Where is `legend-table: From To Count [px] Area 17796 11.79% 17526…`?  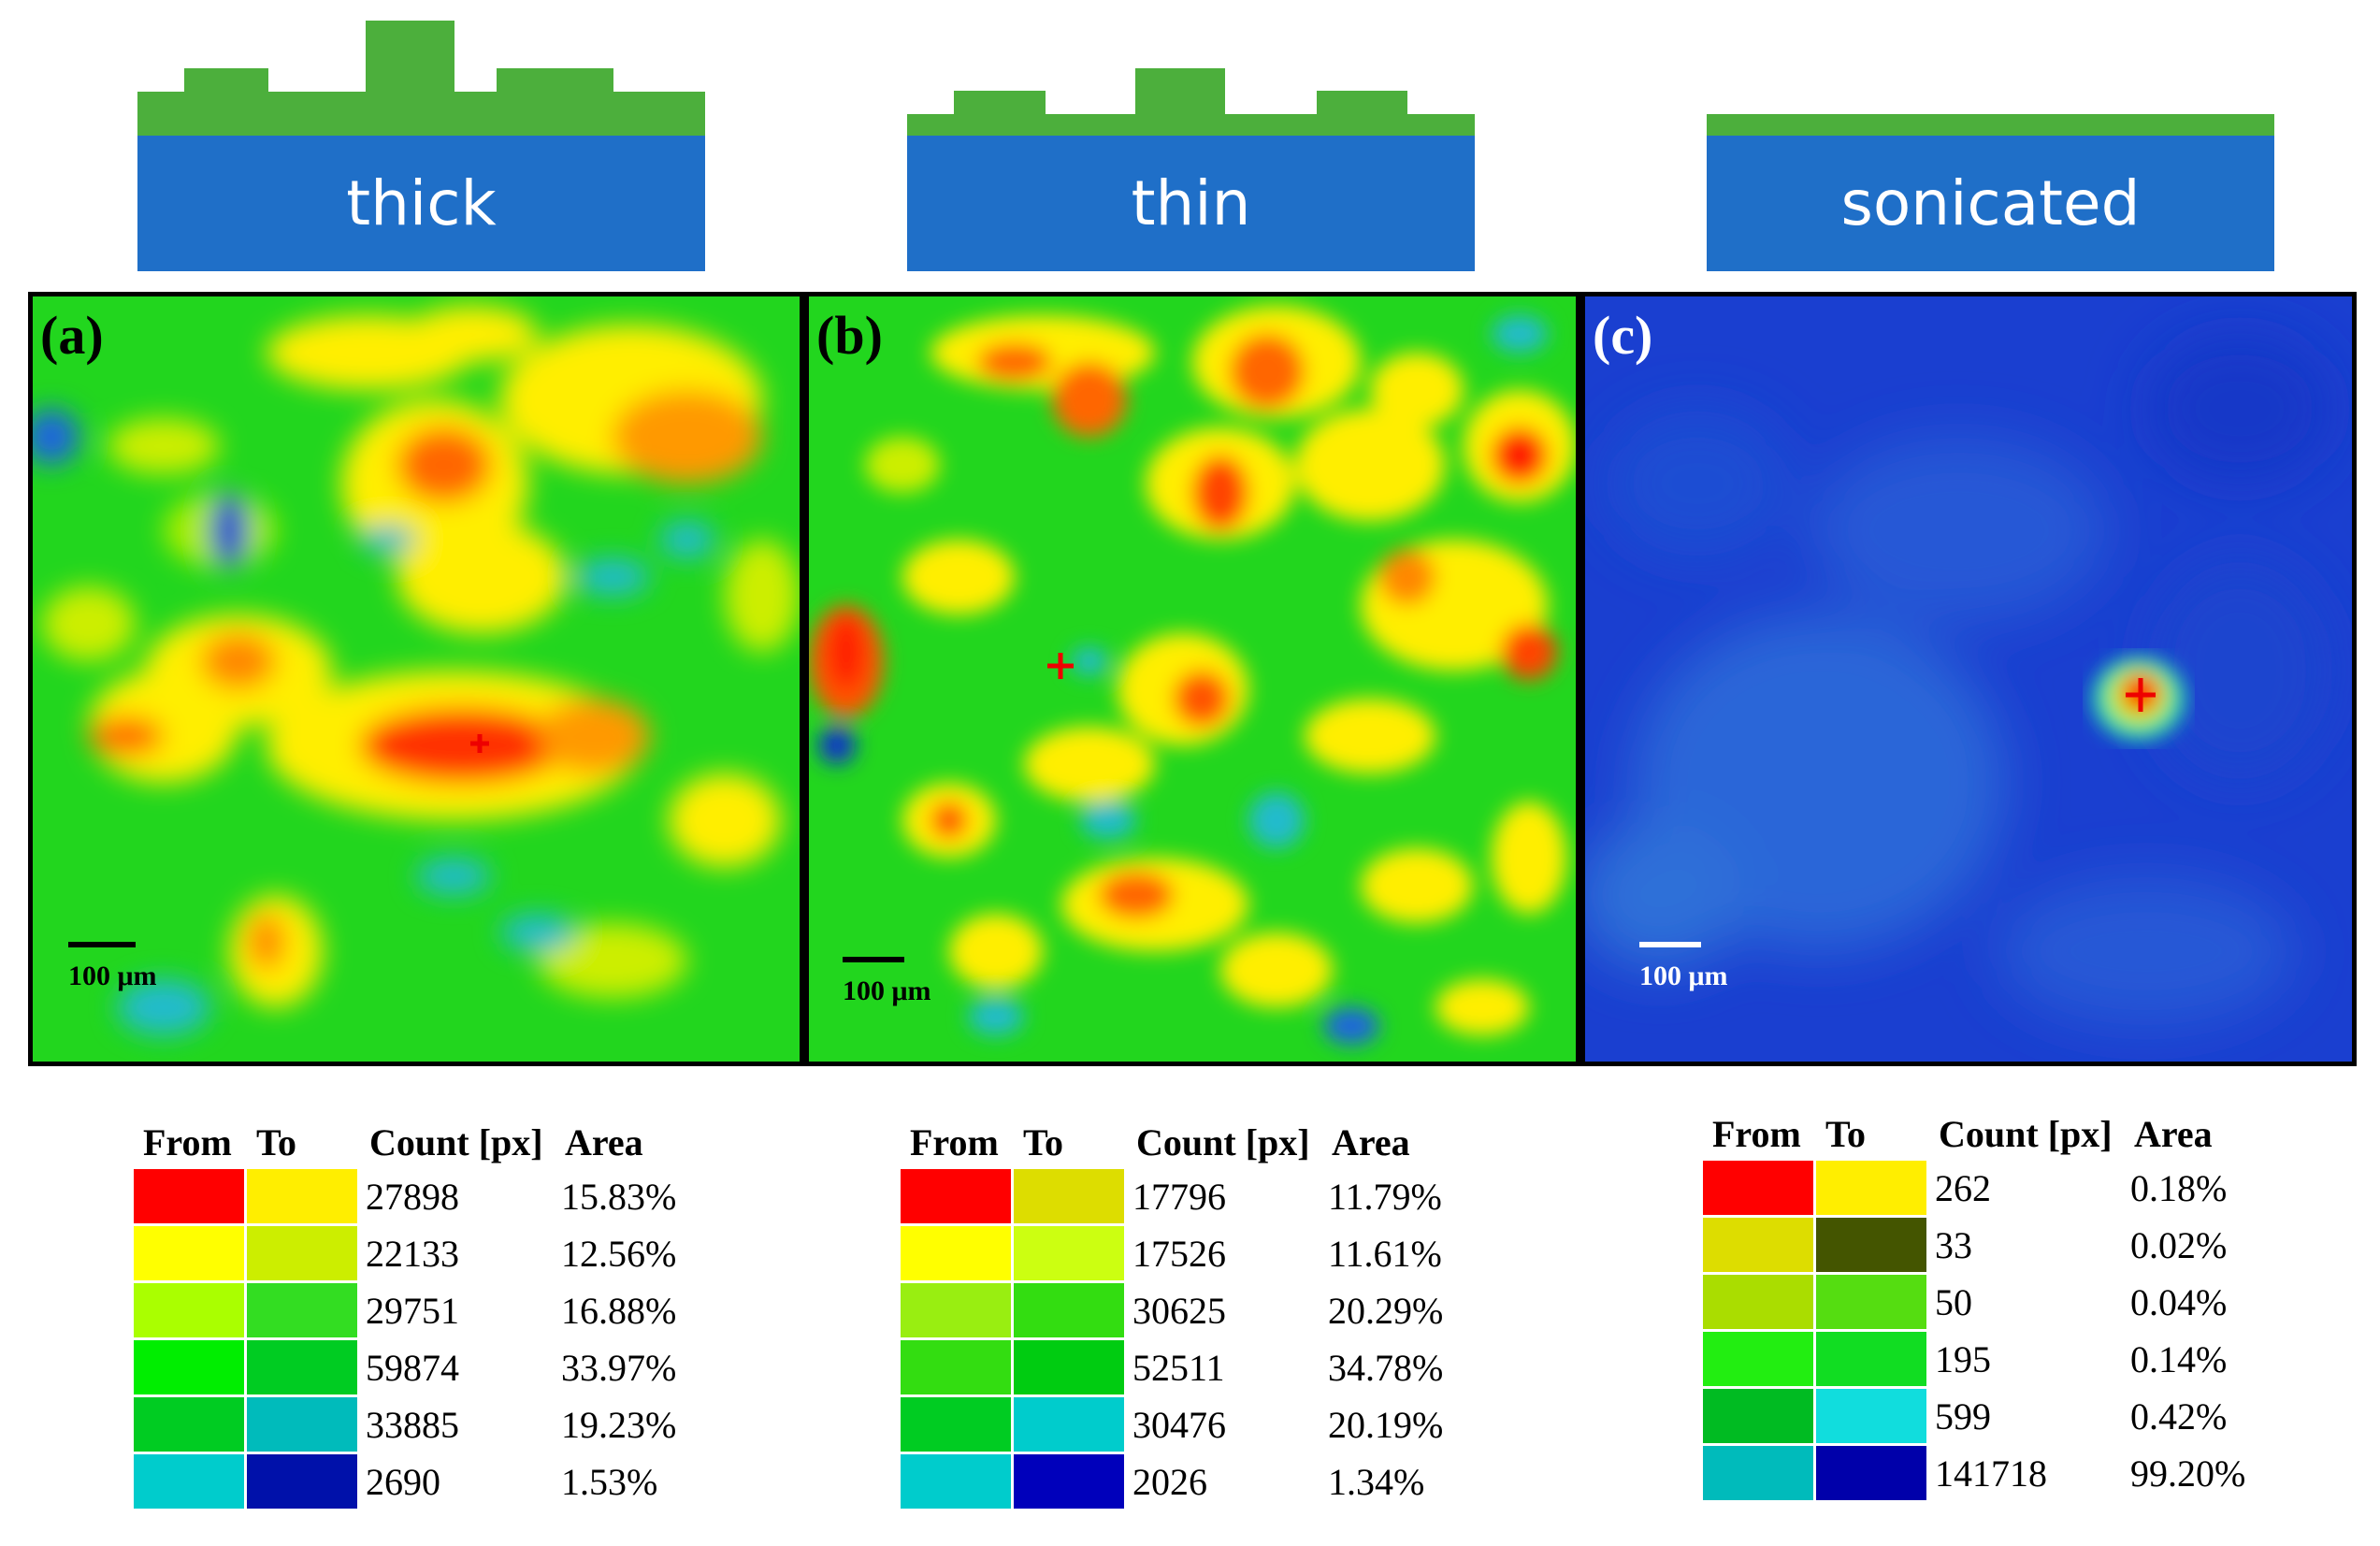 legend-table: From To Count [px] Area 17796 11.79% 17526… is located at coordinates (1184, 1314).